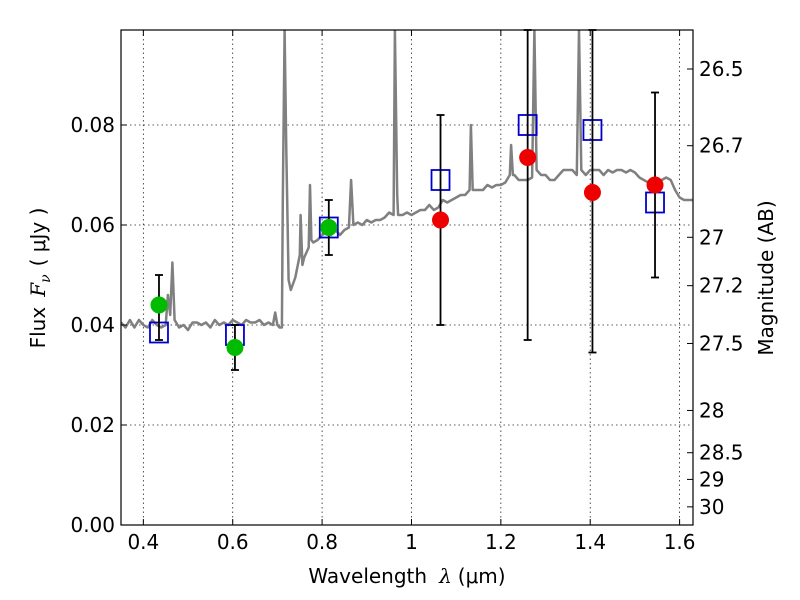 Image resolution: width=800 pixels, height=600 pixels. Describe the element at coordinates (143, 542) in the screenshot. I see `x-tick-label: 0.4` at that location.